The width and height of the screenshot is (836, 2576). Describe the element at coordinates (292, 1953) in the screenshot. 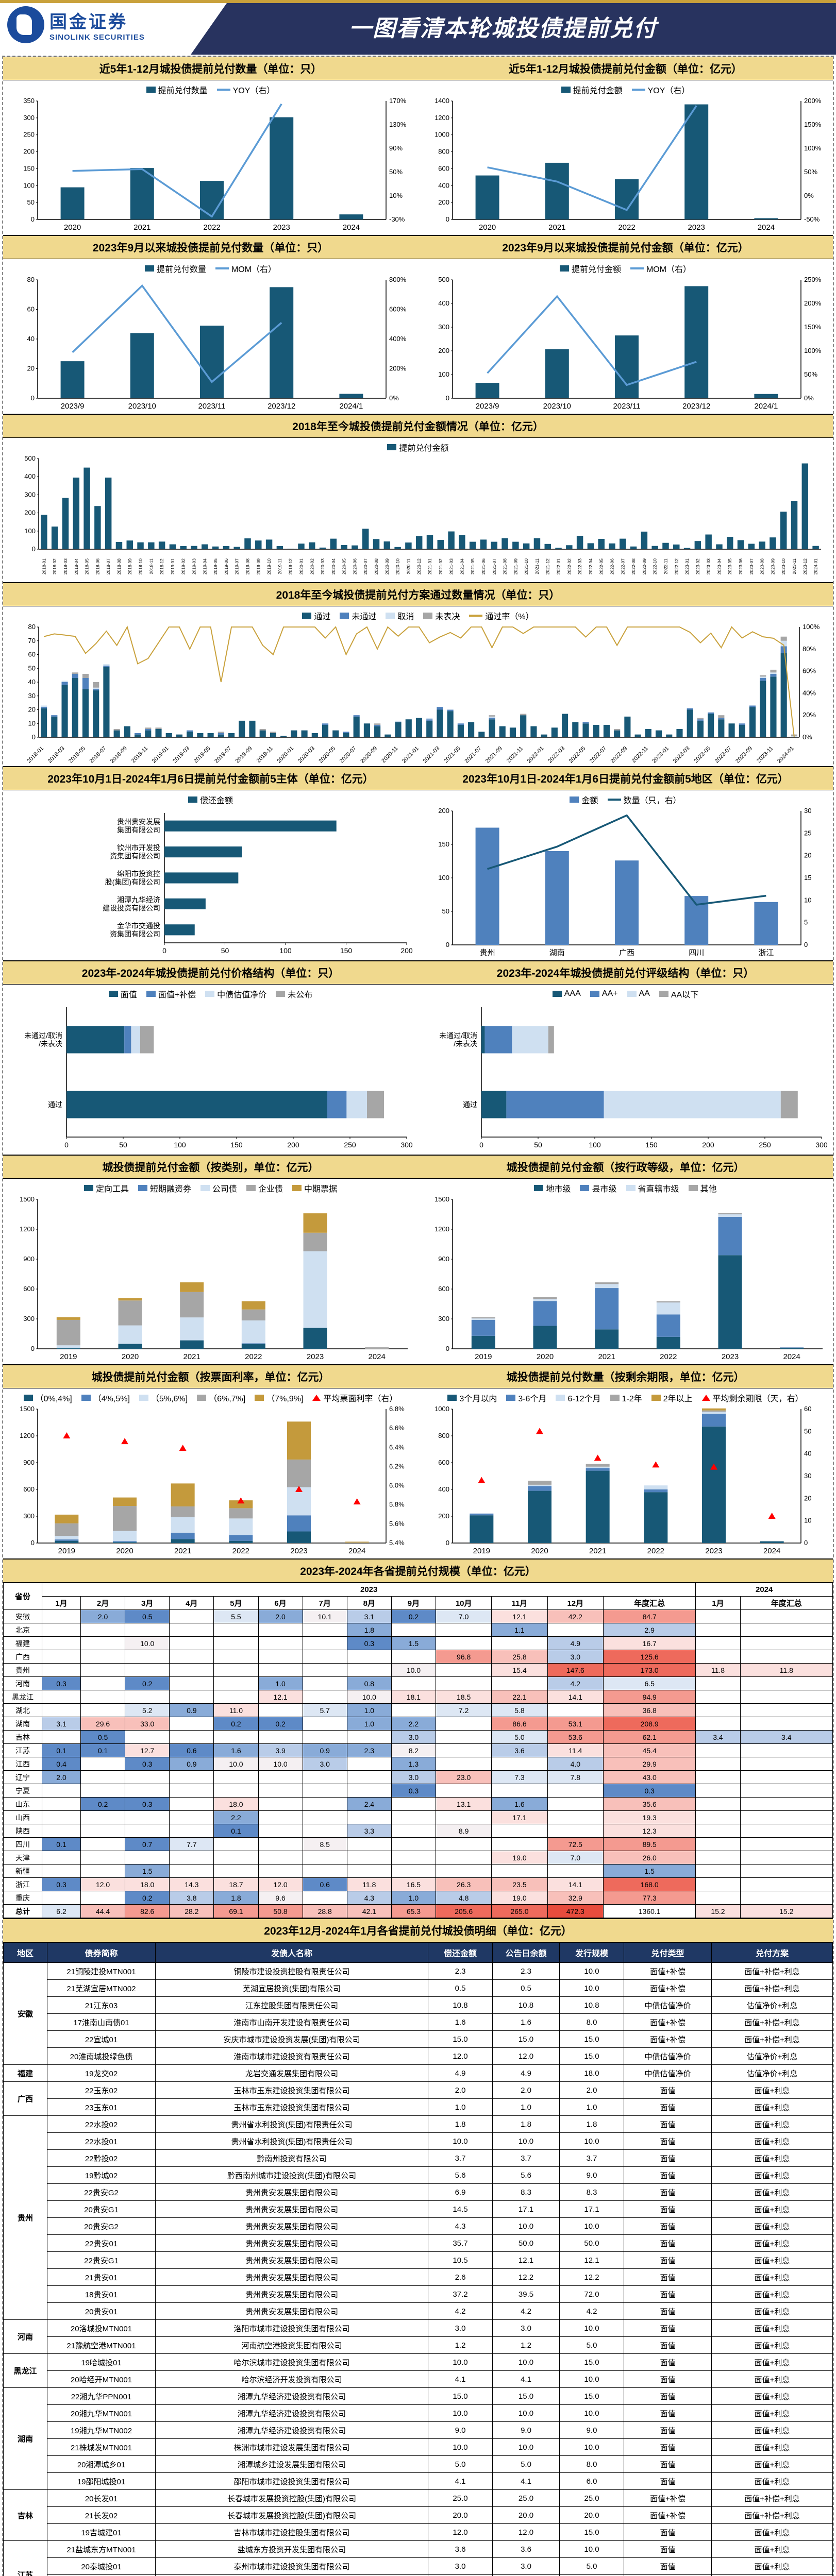

I see `bond-col-header: 发债人名称` at that location.